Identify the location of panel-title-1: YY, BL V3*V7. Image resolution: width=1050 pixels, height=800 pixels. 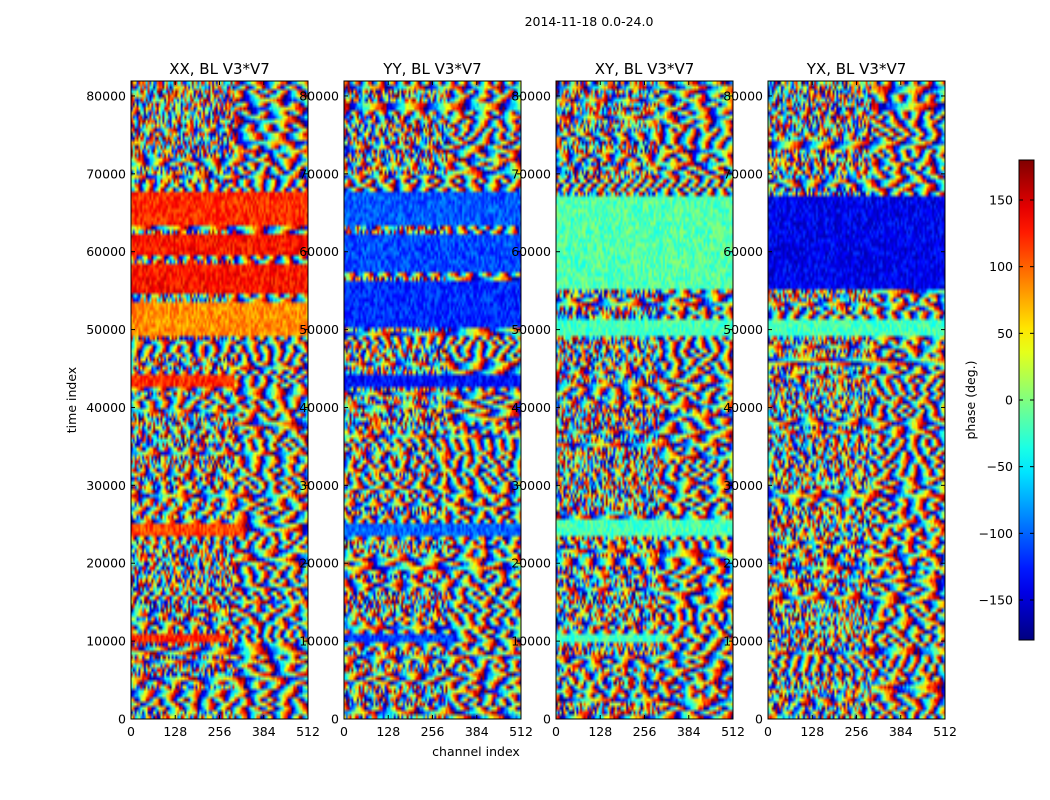
(431, 69).